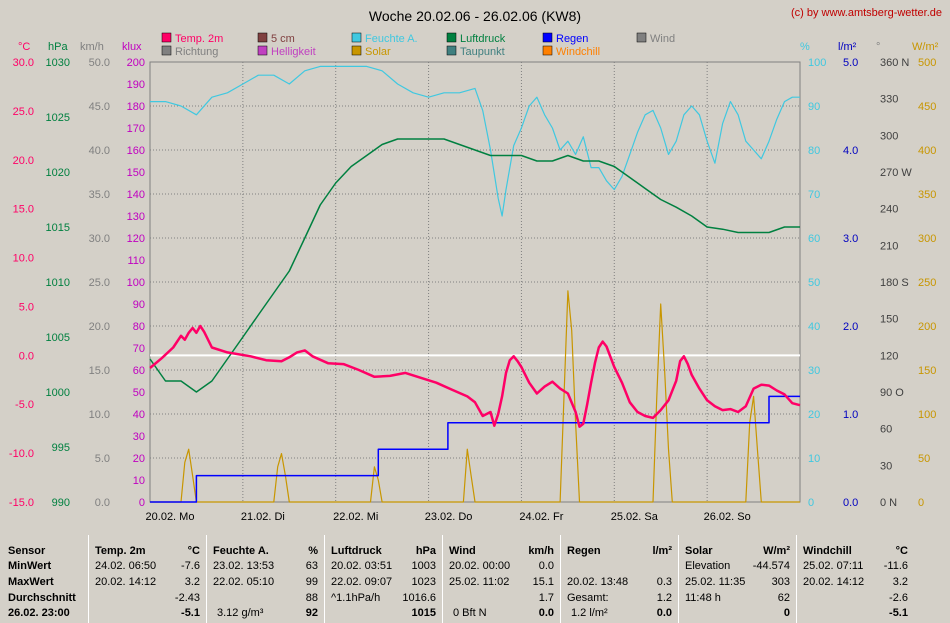 This screenshot has width=950, height=623. I want to click on tick-day-3: 23.02. Do, so click(449, 517).